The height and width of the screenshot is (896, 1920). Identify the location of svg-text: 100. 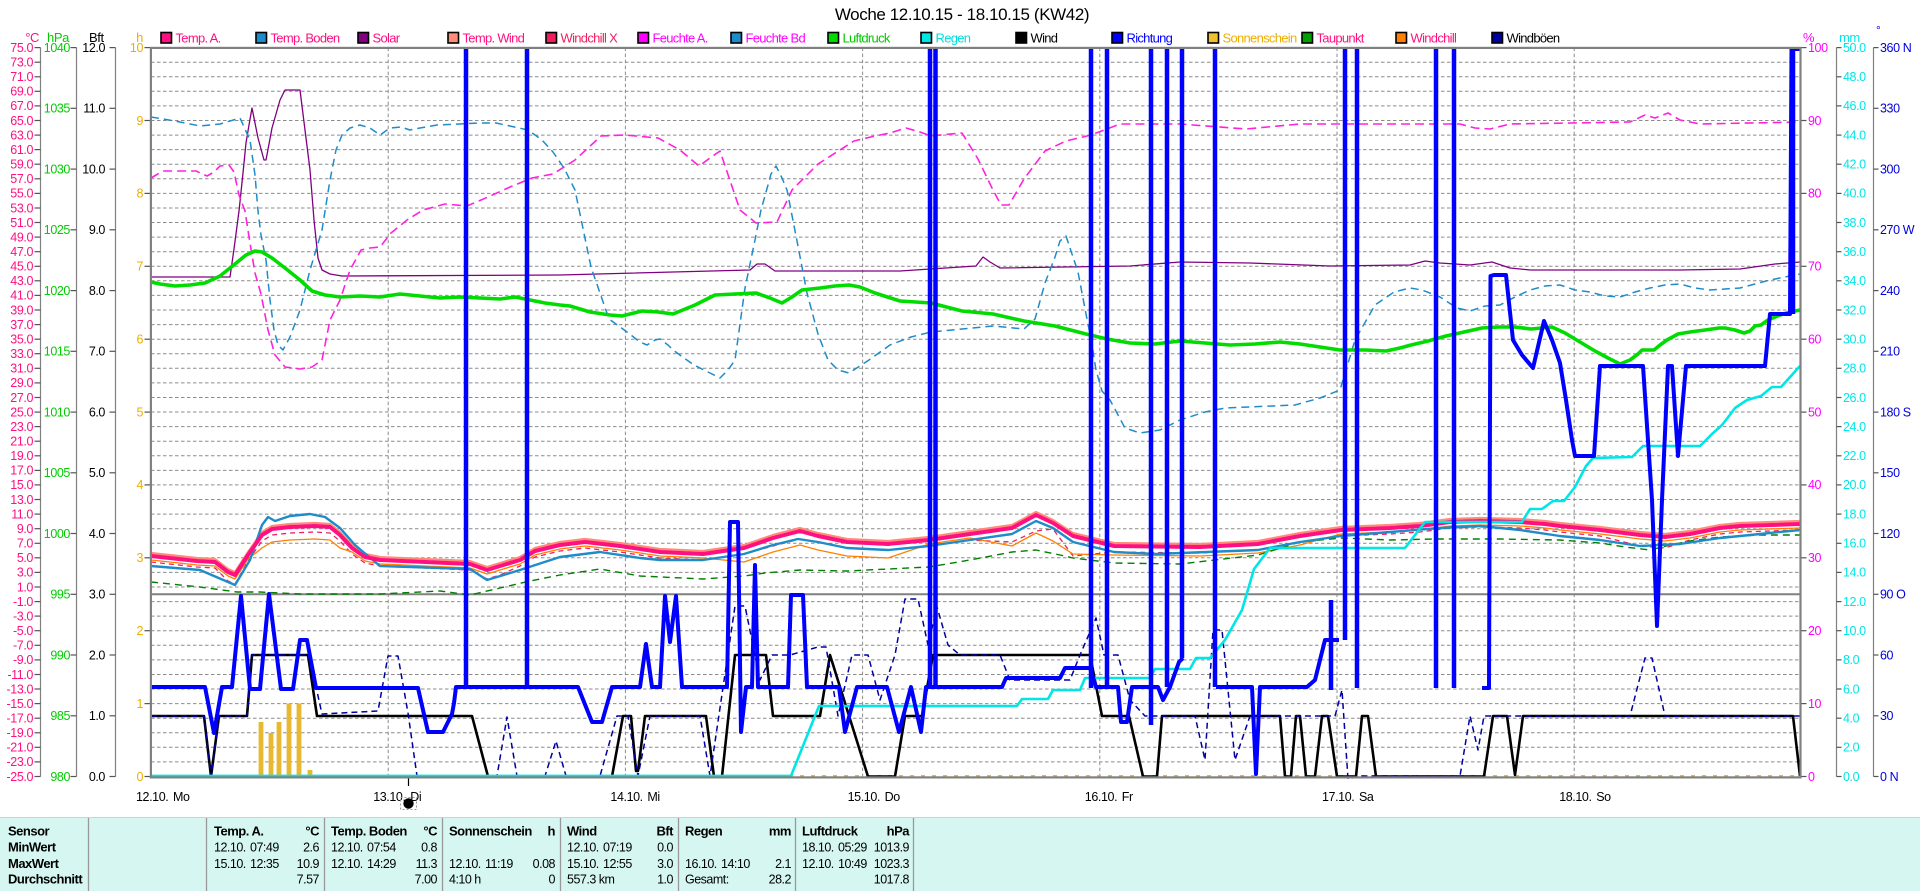
(1818, 48).